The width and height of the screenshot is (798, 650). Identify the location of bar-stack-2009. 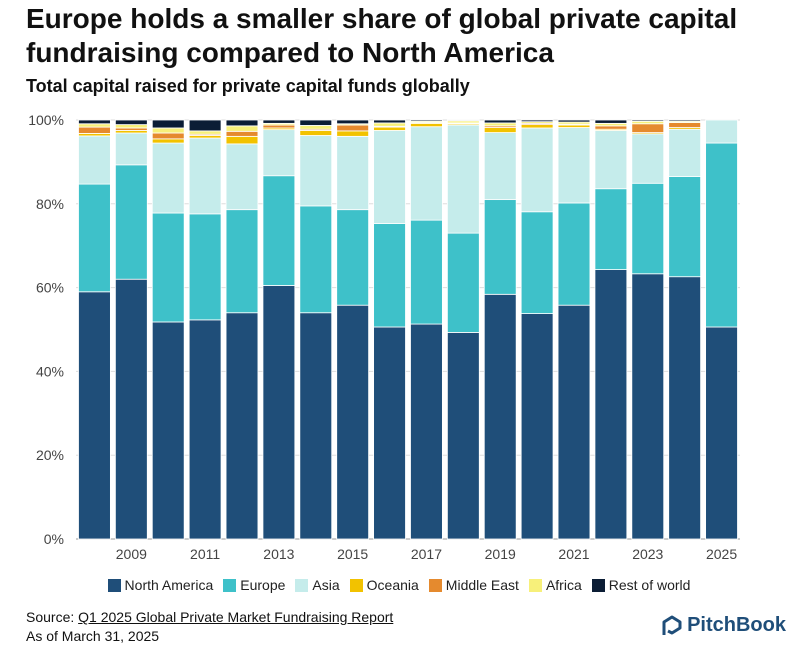
(131, 329).